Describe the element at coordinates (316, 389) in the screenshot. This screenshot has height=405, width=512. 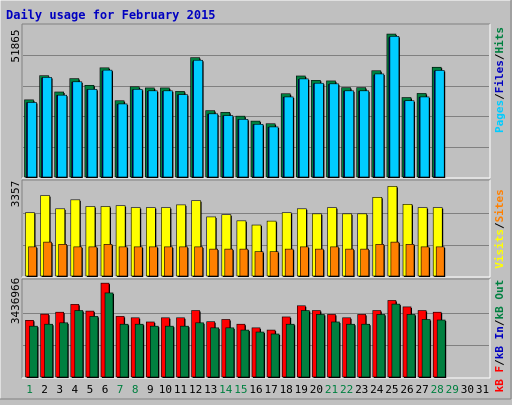
I see `x-tick-label: 20` at that location.